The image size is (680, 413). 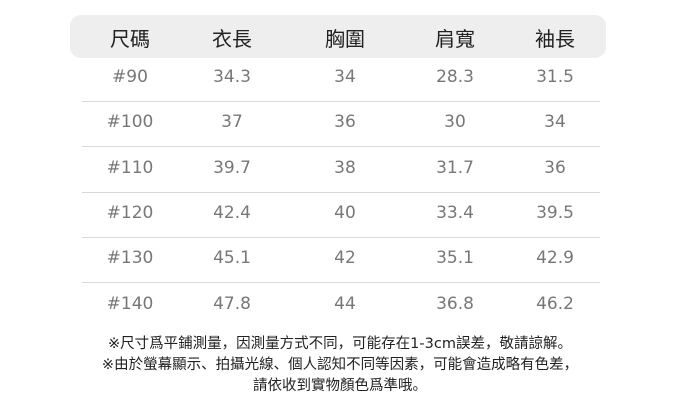 I want to click on table-cell: 40, so click(x=345, y=212).